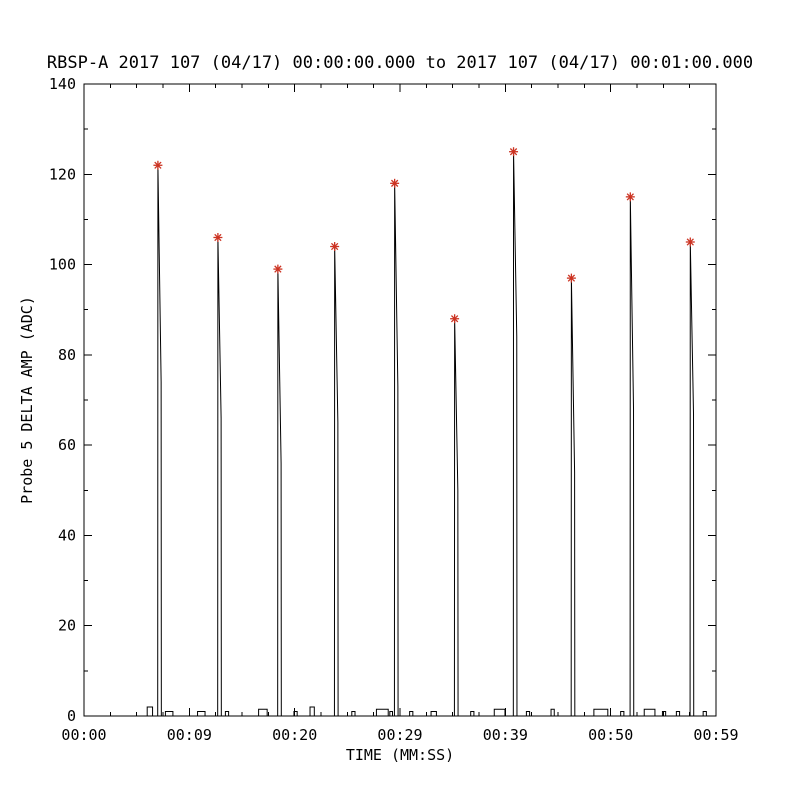 This screenshot has height=804, width=800. What do you see at coordinates (67, 445) in the screenshot?
I see `y-tick-label: 60` at bounding box center [67, 445].